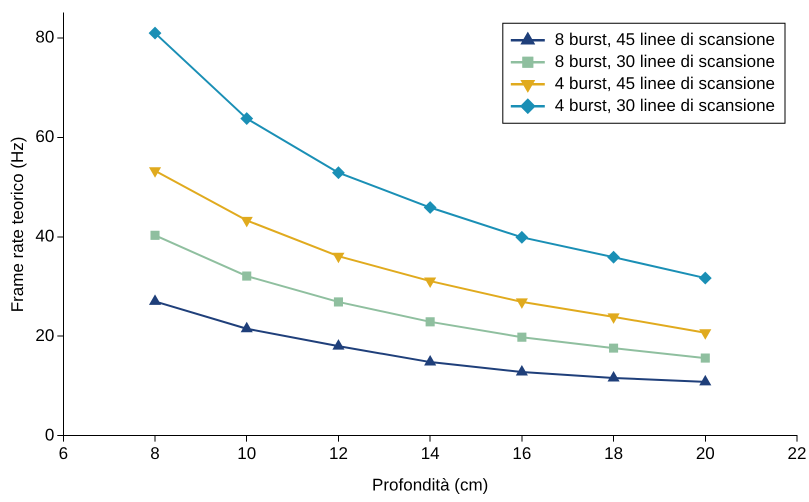  Describe the element at coordinates (430, 453) in the screenshot. I see `x-tick-label: 14` at that location.